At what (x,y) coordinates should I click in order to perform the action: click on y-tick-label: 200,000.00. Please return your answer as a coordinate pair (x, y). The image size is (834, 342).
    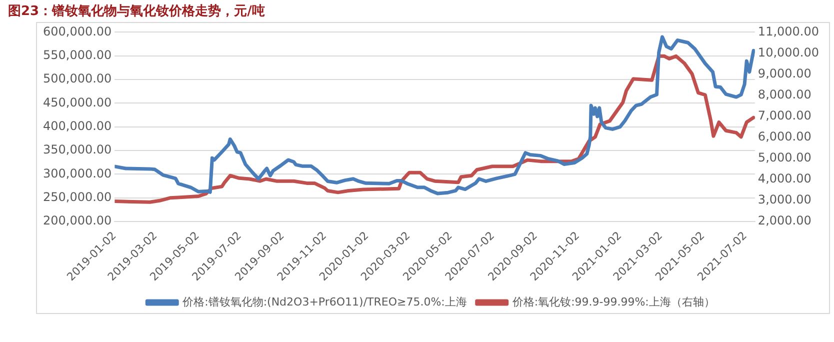
    Looking at the image, I should click on (77, 221).